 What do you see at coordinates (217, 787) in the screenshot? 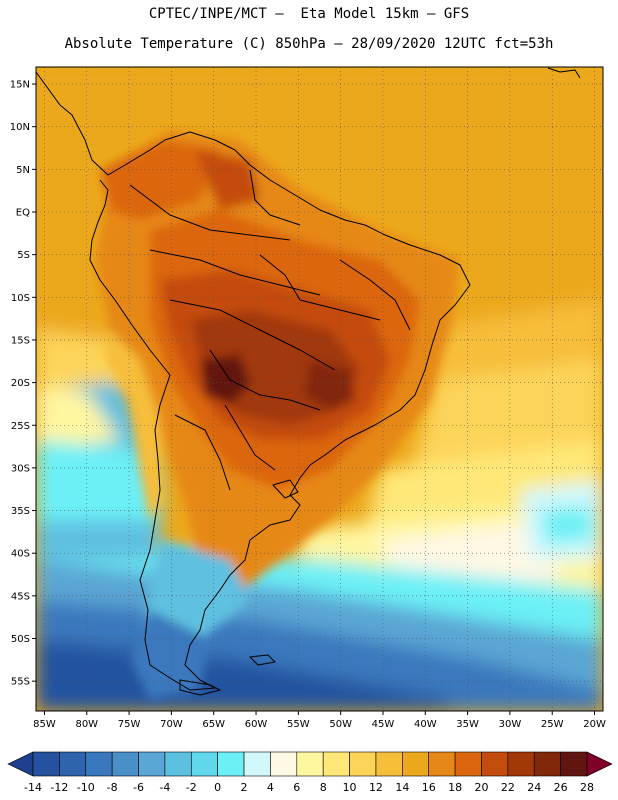
I see `colorbar-level-label: 0` at bounding box center [217, 787].